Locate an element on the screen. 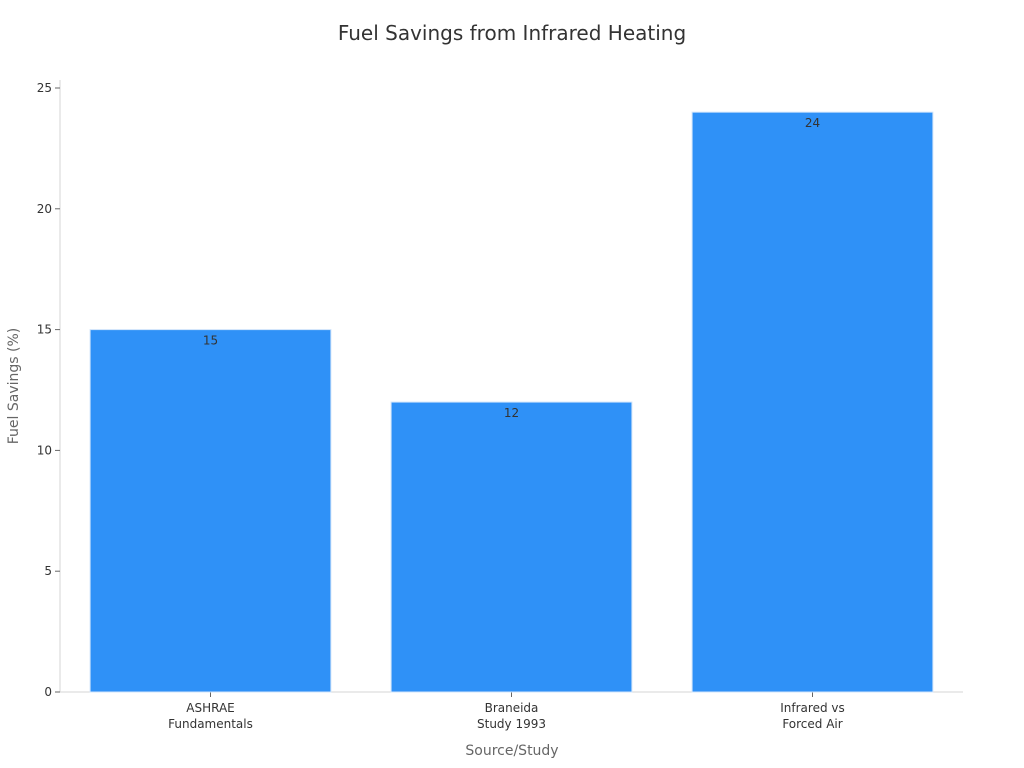  x-tick-label: ASHRAE Fundamentals is located at coordinates (210, 716).